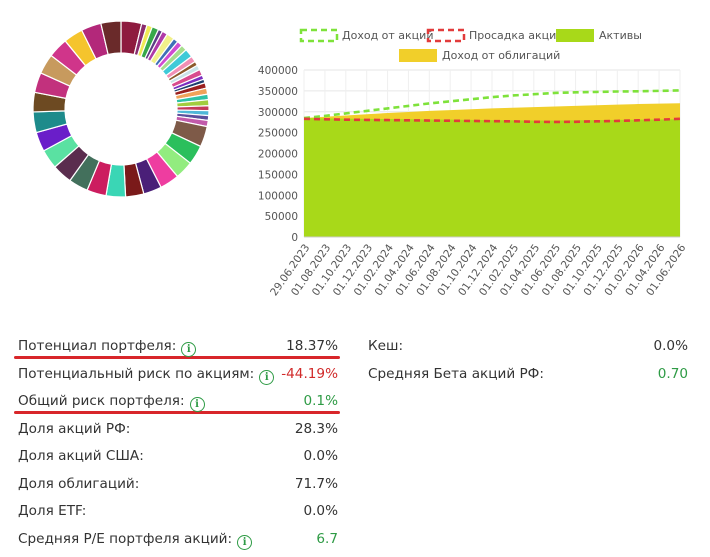 Image resolution: width=710 pixels, height=557 pixels. Describe the element at coordinates (278, 113) in the screenshot. I see `y-tick-label: 300000` at that location.